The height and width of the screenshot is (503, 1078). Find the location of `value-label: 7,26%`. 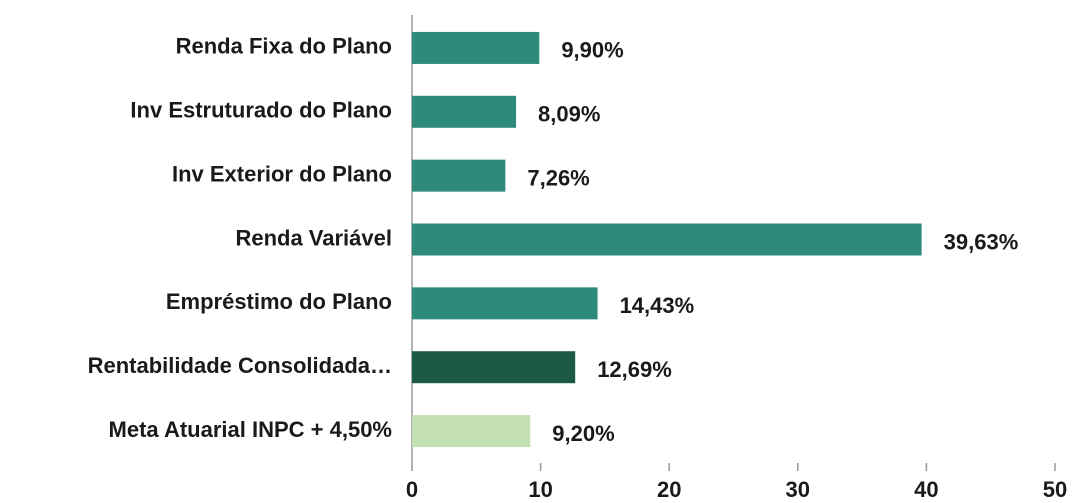

value-label: 7,26% is located at coordinates (558, 177).